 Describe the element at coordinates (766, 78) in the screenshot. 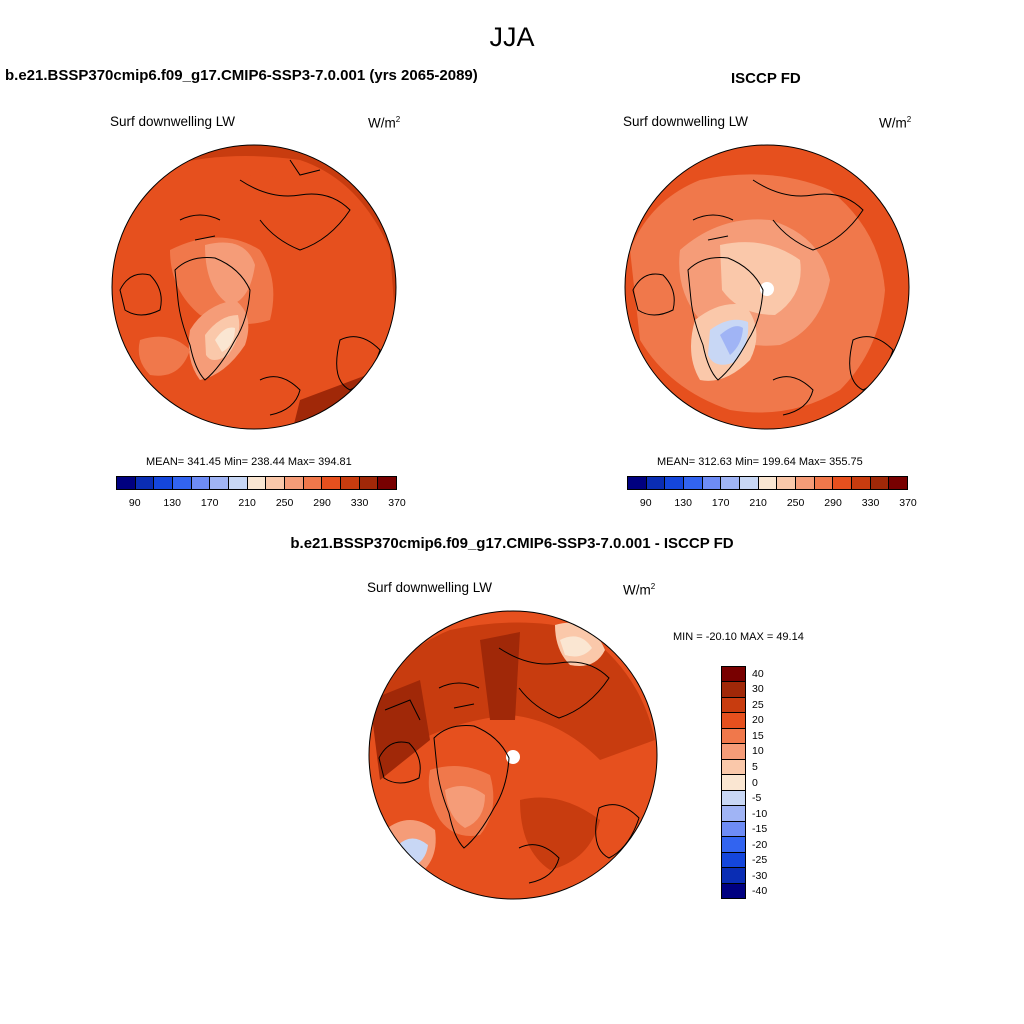

I see `obs-panel-title: ISCCP FD` at that location.